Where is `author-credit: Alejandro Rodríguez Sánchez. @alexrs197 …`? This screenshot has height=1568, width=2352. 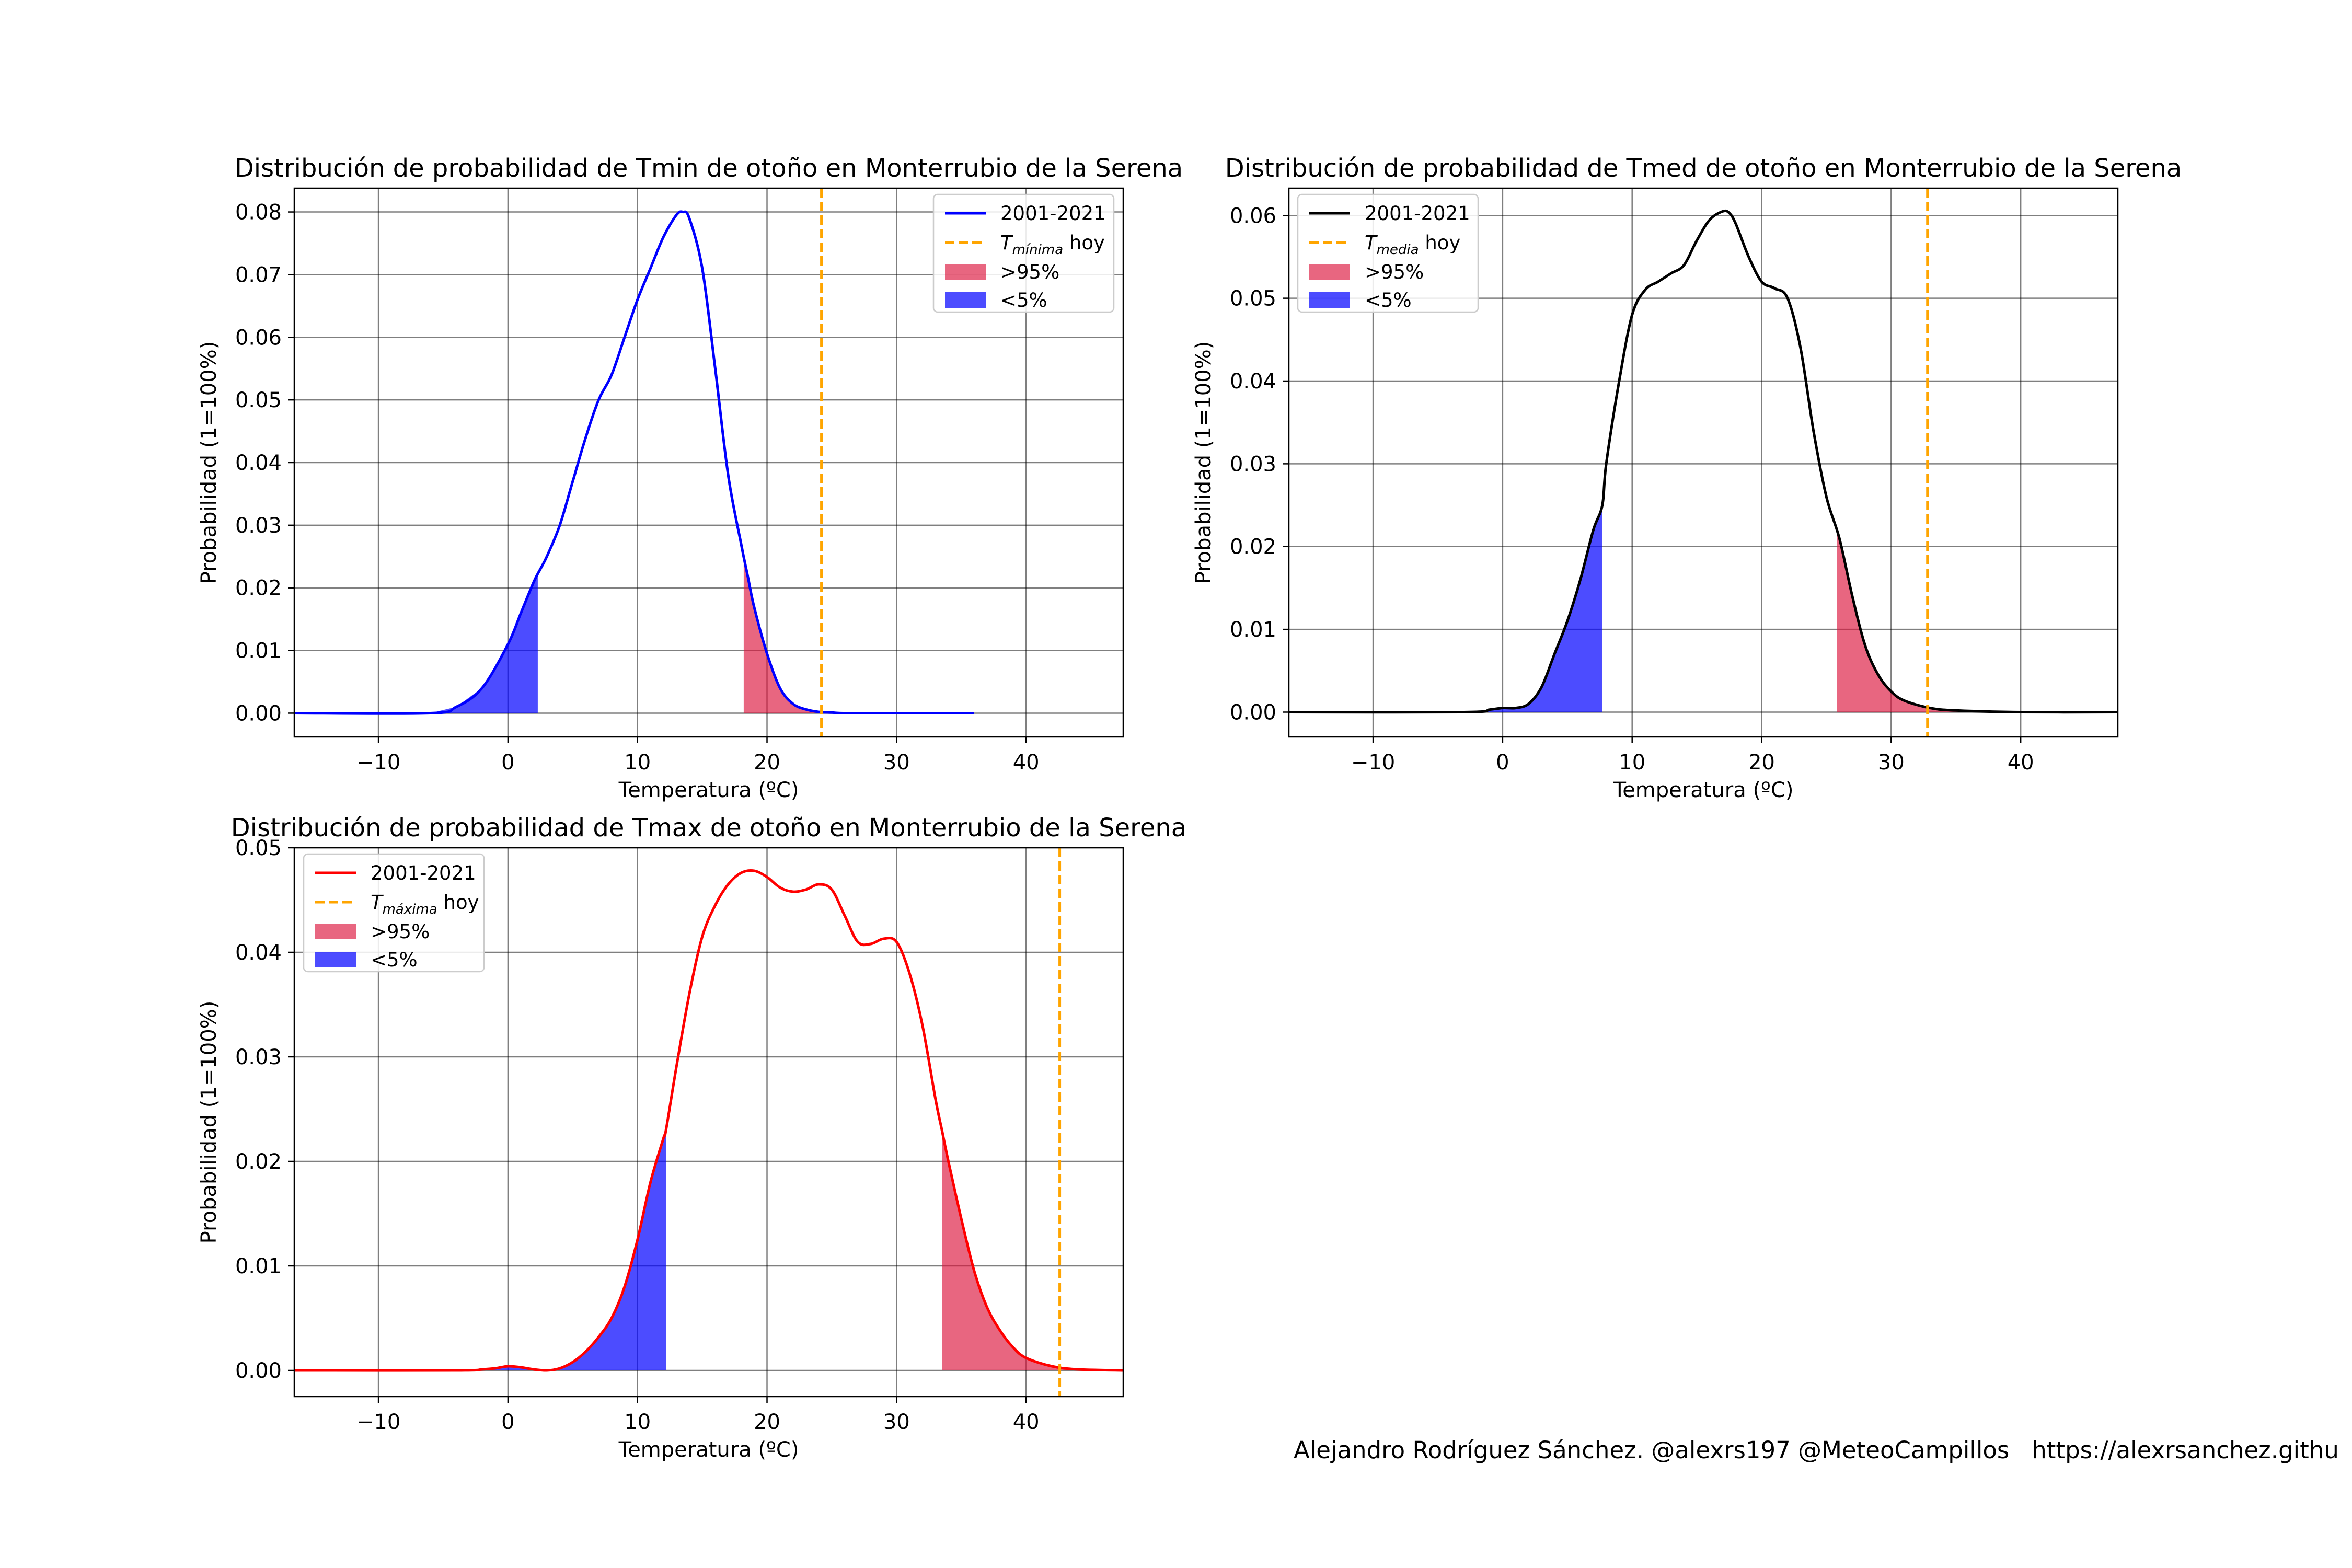 author-credit: Alejandro Rodríguez Sánchez. @alexrs197 … is located at coordinates (1816, 1450).